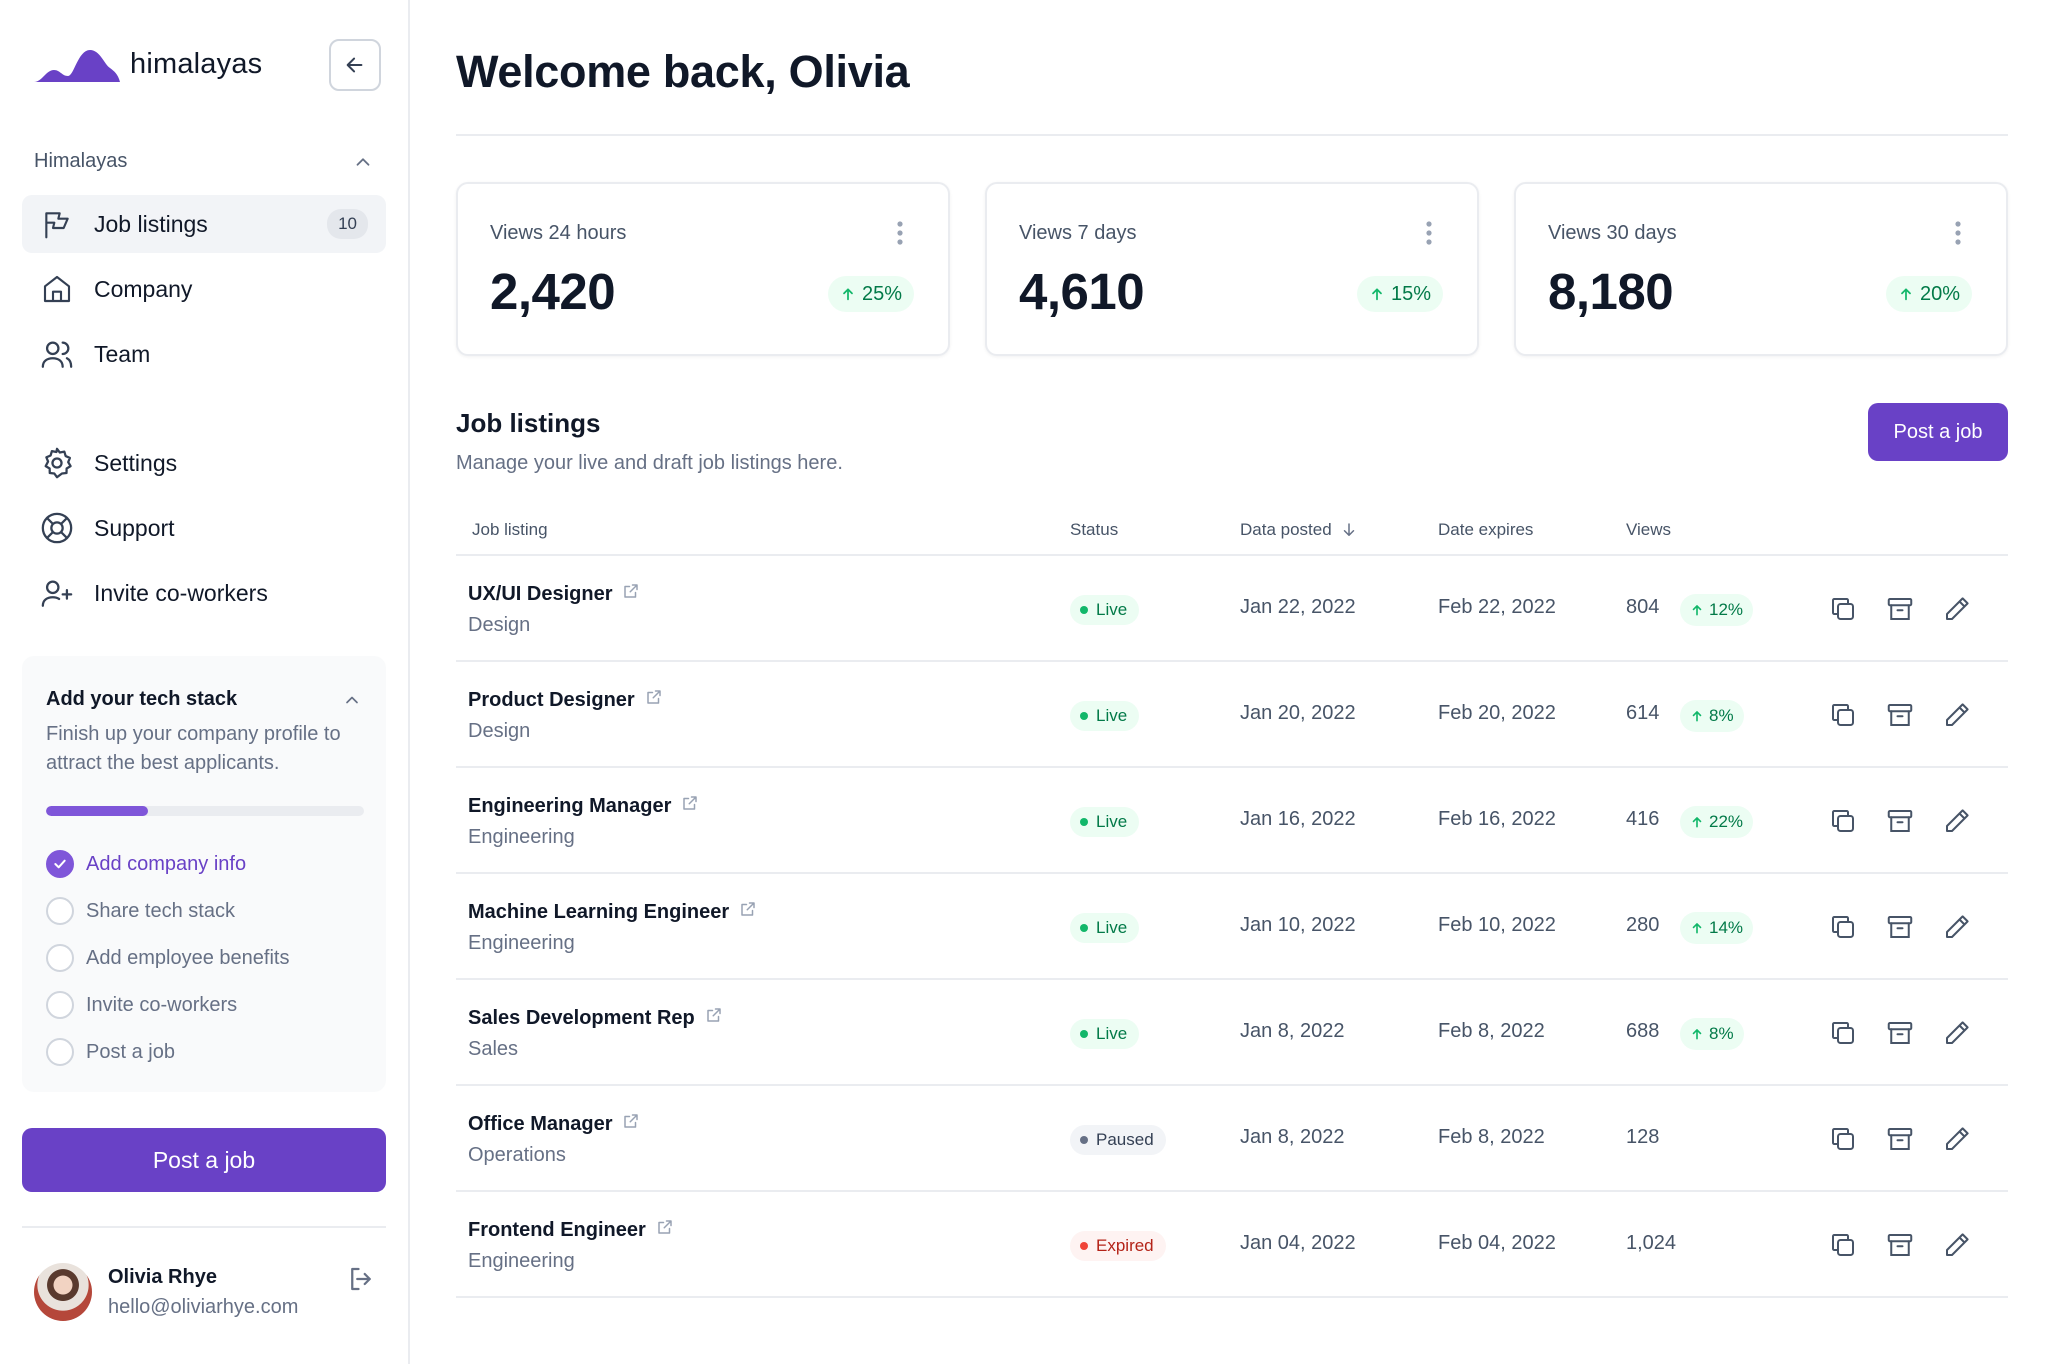 The height and width of the screenshot is (1364, 2048). Describe the element at coordinates (554, 1124) in the screenshot. I see `job-title: Office Manager` at that location.